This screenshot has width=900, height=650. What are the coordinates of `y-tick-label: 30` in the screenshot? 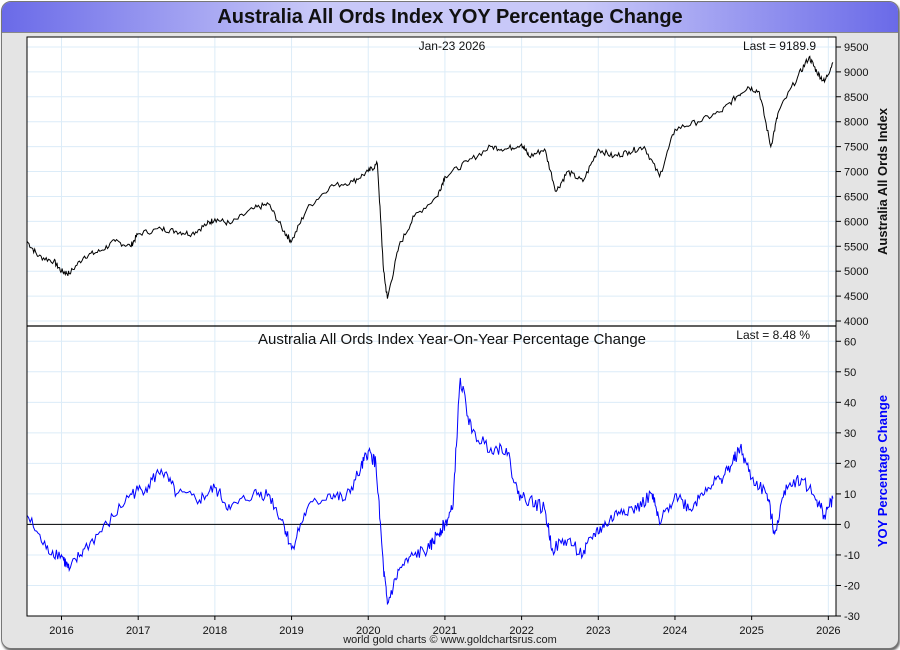 It's located at (850, 434).